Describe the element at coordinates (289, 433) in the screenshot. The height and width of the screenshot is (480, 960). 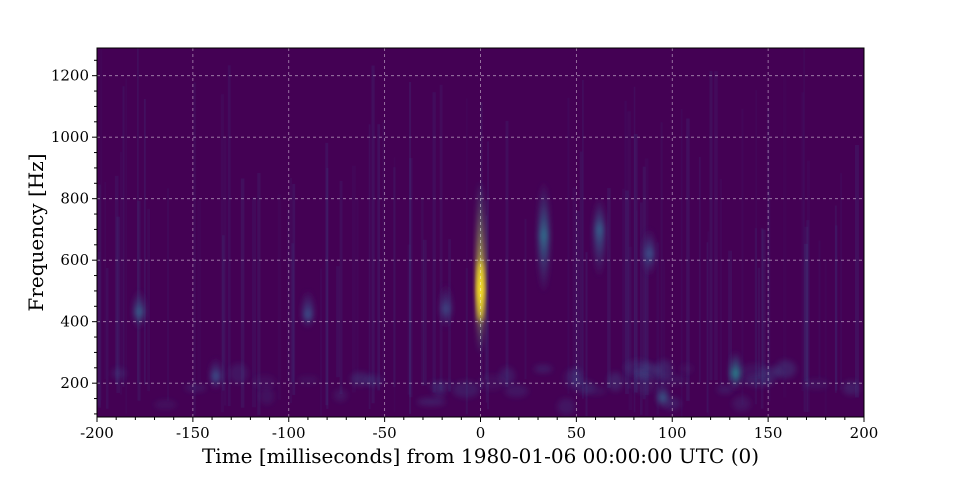
I see `x-tick-label: -100` at that location.